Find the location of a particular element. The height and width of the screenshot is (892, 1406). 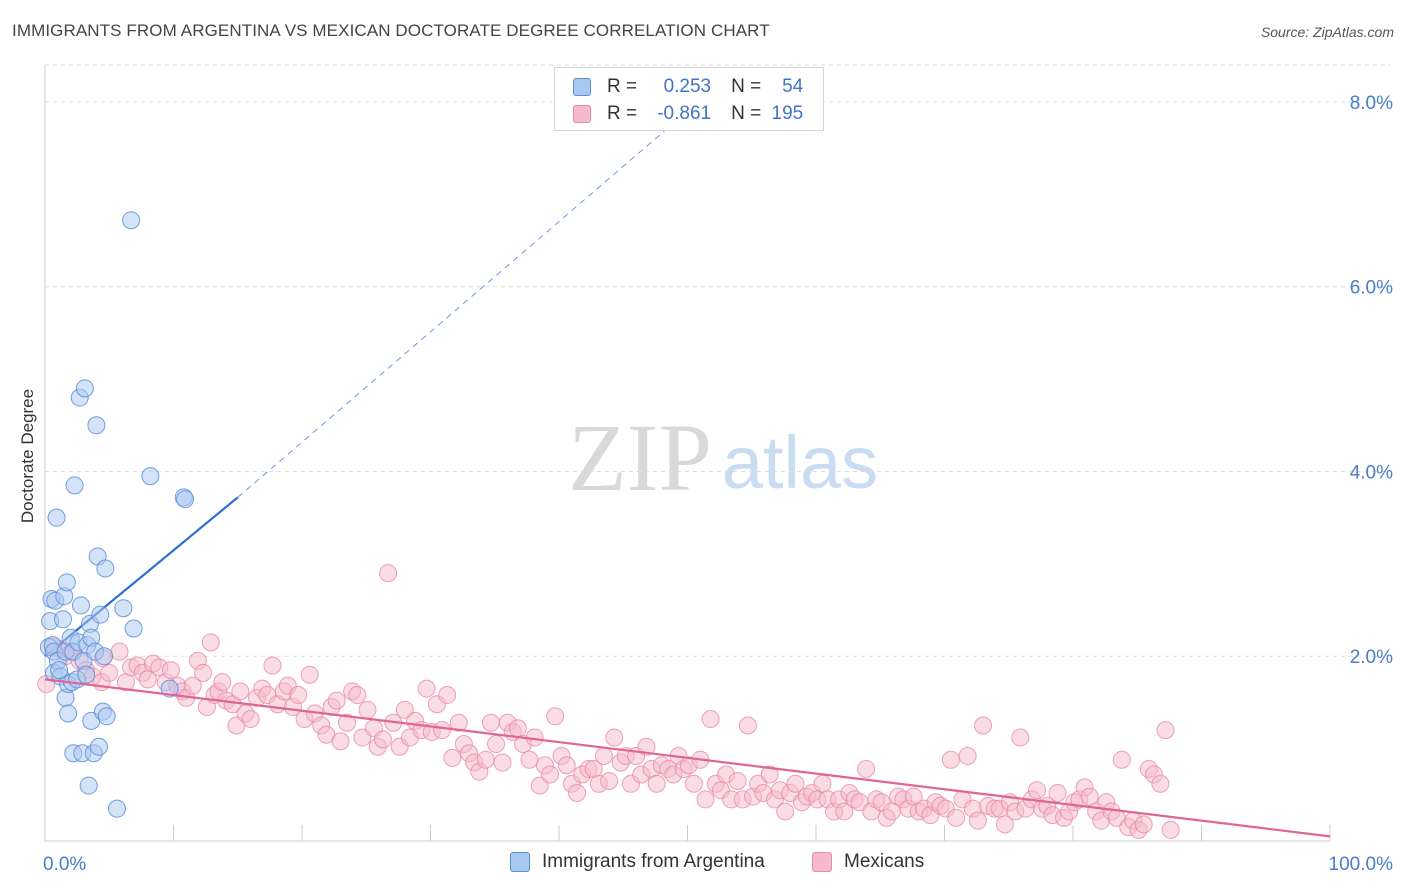

legend-row-mexicans: R = -0.861 N = 195 is located at coordinates (688, 114).